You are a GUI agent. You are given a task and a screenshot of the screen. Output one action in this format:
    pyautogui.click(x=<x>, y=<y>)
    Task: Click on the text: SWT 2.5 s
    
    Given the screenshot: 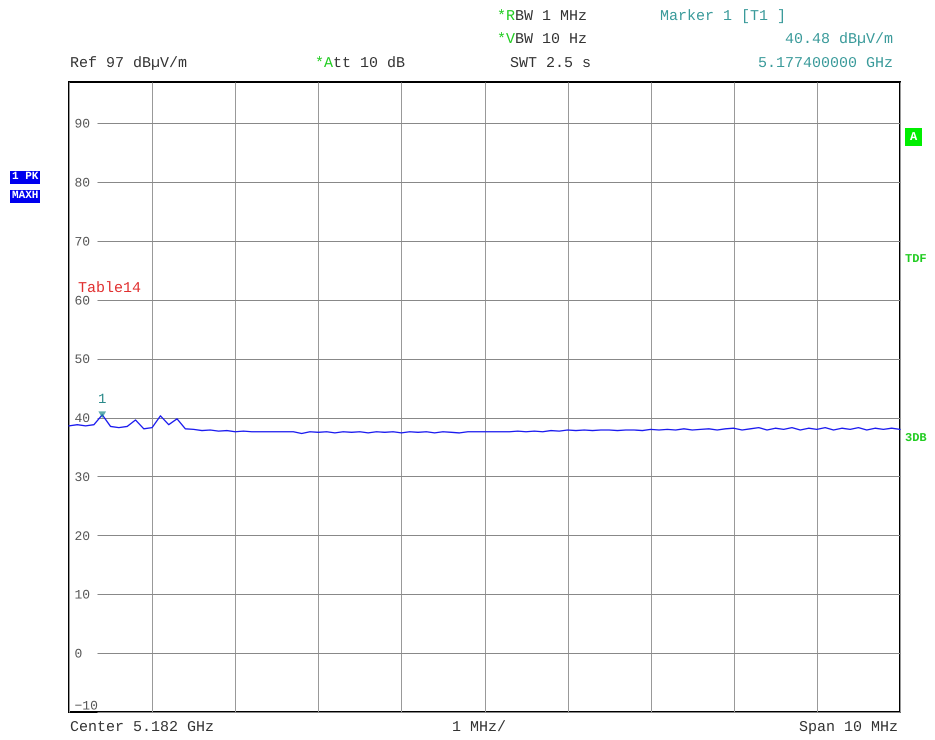 What is the action you would take?
    pyautogui.click(x=551, y=64)
    